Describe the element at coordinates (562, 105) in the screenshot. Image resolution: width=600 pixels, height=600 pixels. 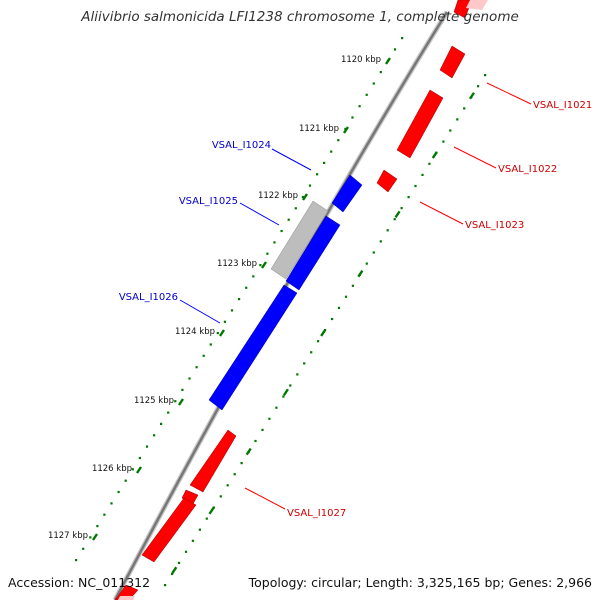
I see `gene-label-vsal-i1021: VSAL_I1021` at that location.